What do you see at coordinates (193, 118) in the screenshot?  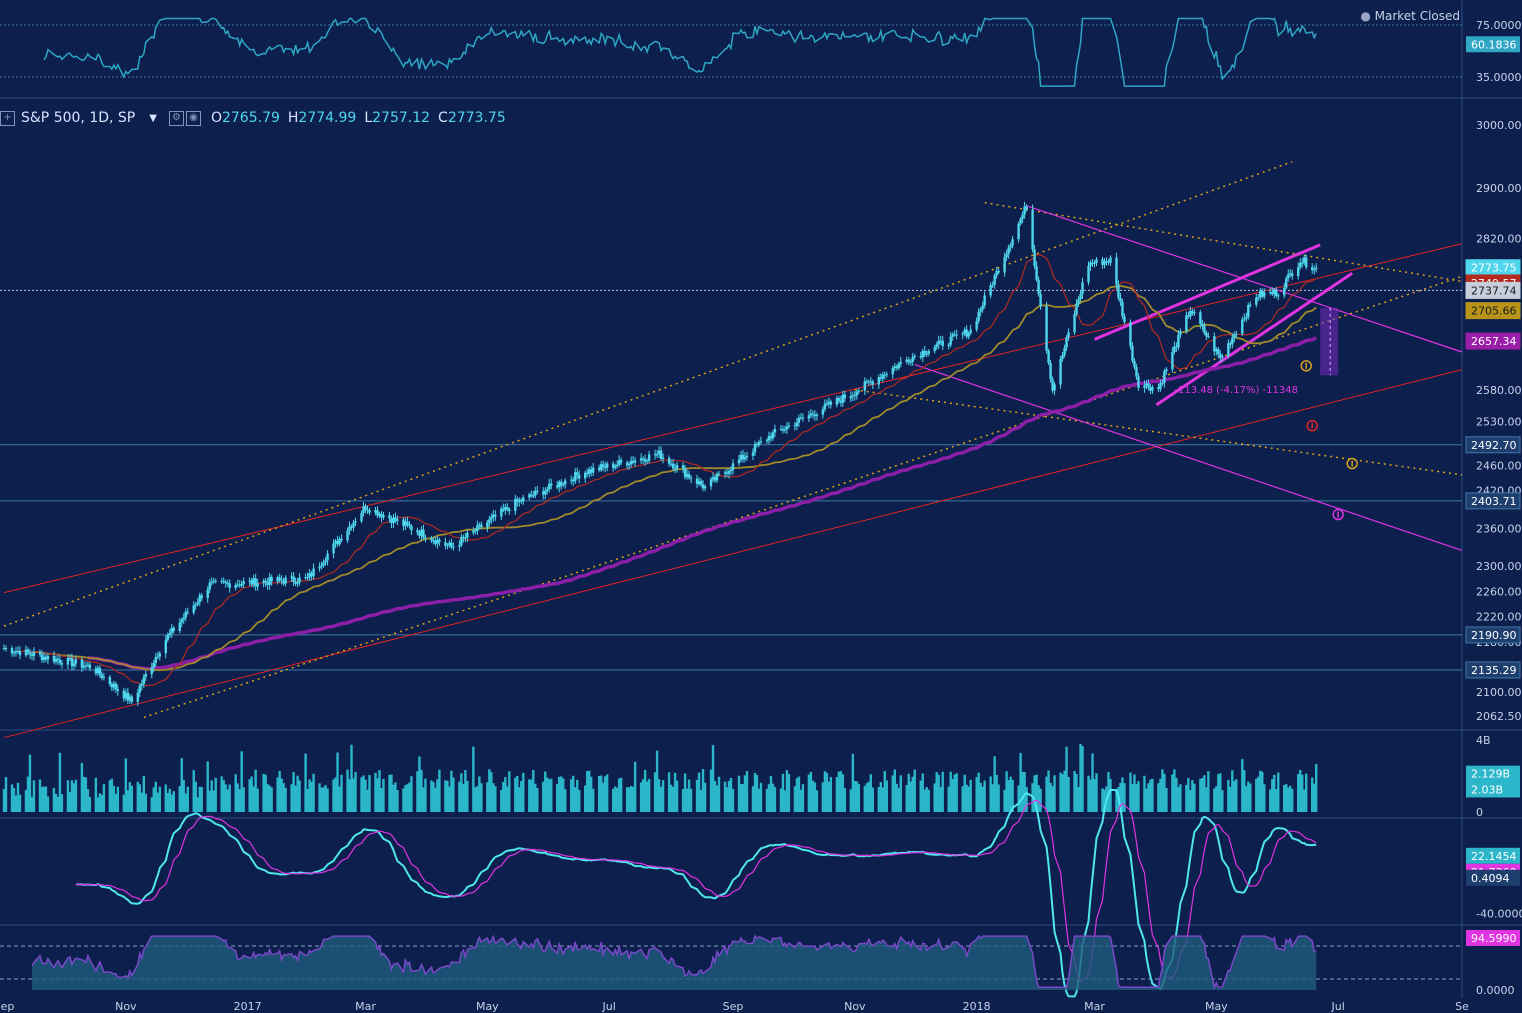 I see `hide-icon: ◉` at bounding box center [193, 118].